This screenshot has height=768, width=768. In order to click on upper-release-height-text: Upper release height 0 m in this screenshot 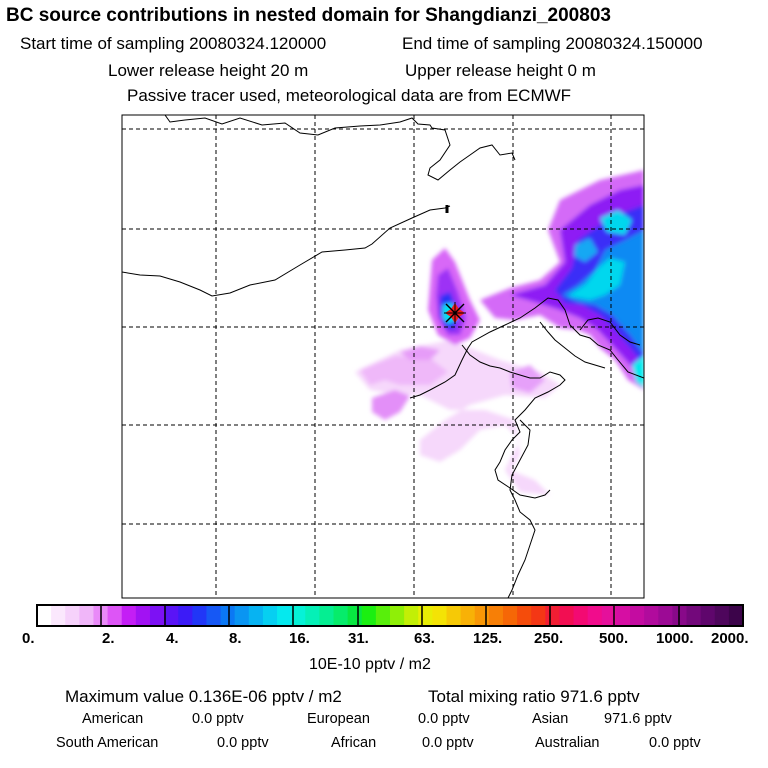, I will do `click(500, 70)`.